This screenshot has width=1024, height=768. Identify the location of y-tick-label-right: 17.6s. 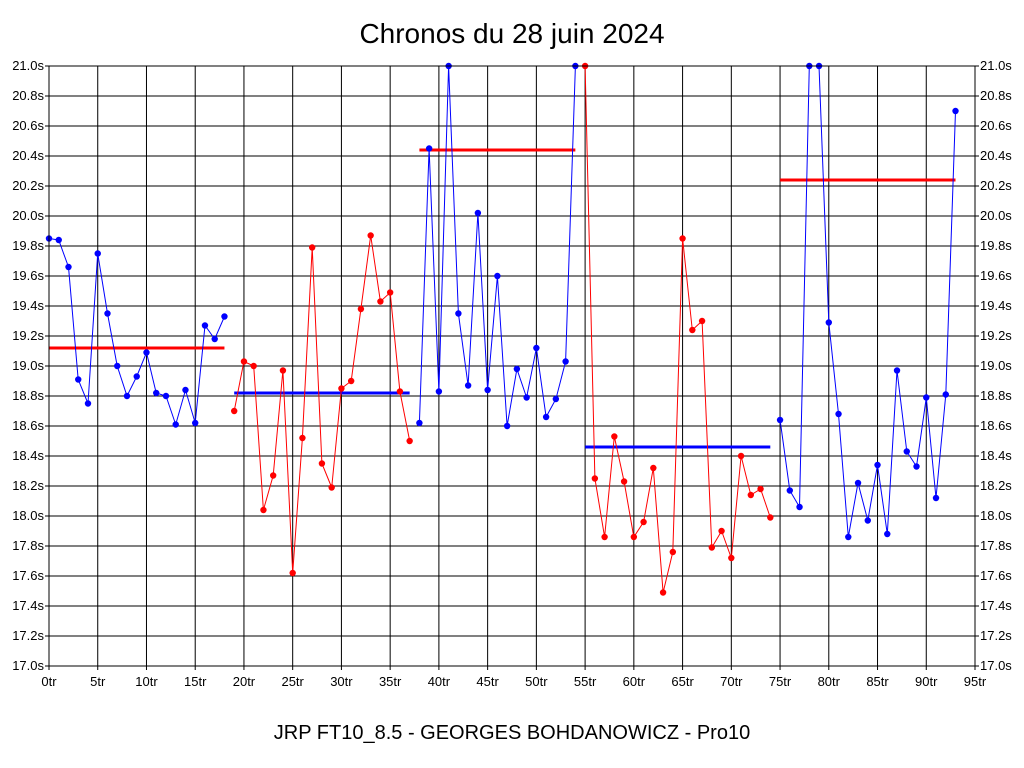
(996, 575).